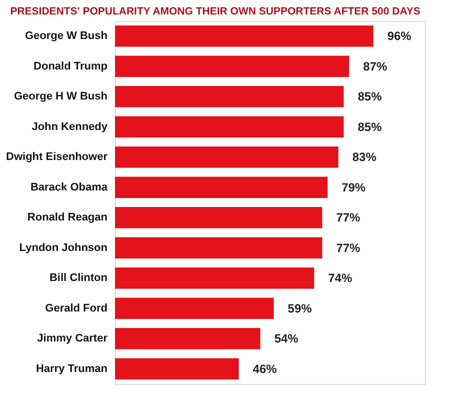 The height and width of the screenshot is (400, 450). I want to click on y-tick-label: Harry Truman, so click(72, 368).